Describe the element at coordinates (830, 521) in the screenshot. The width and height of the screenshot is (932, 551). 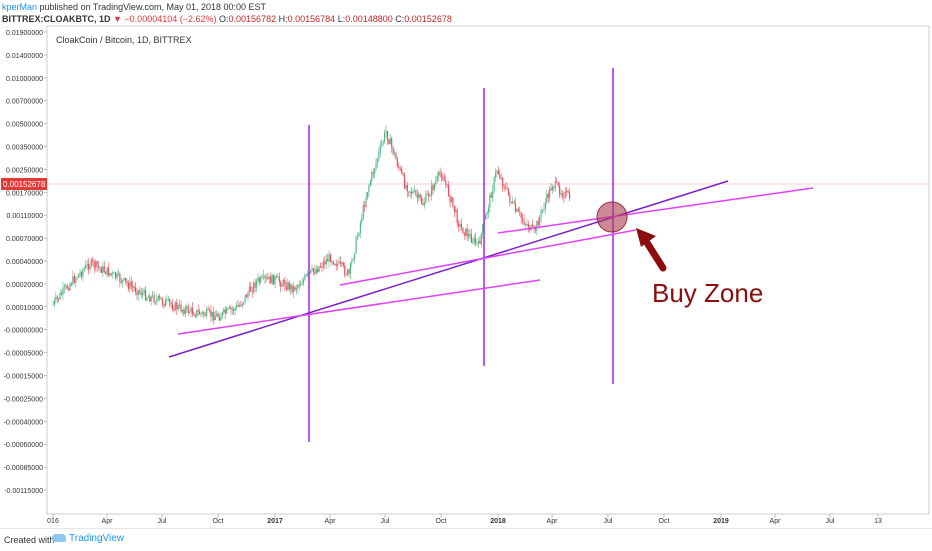
I see `x-tick-label: Jul` at that location.